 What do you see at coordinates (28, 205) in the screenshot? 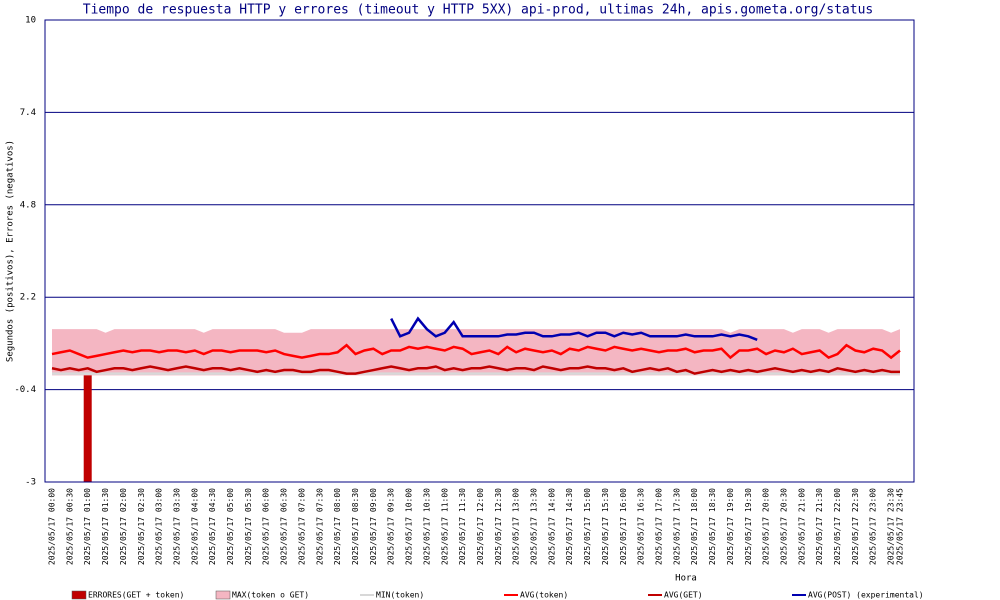
I see `y-tick-label: 4.8` at bounding box center [28, 205].